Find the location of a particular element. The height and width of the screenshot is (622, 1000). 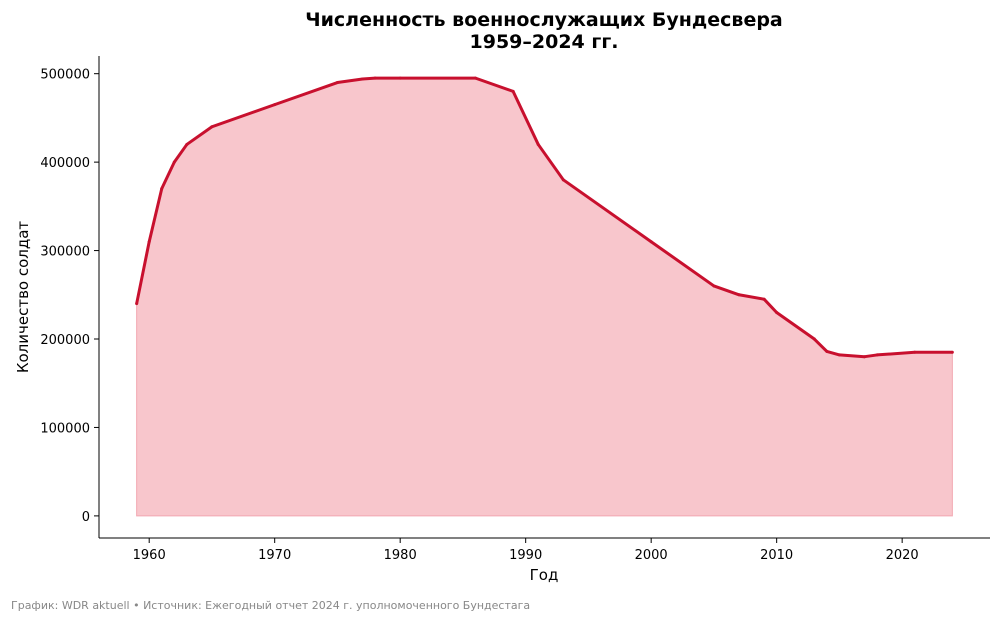

y-tick-label: 500000 is located at coordinates (65, 75).